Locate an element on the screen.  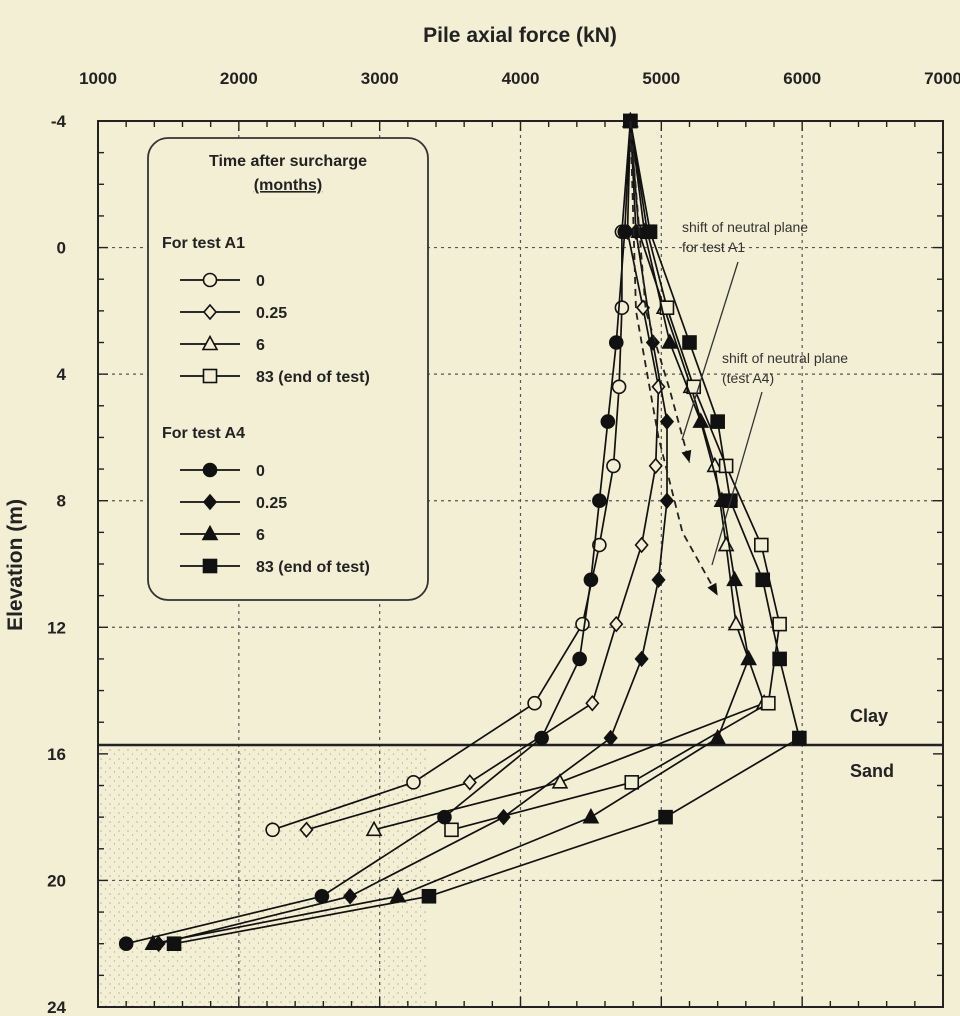
neutral-plane-shift-lines is located at coordinates (674, 358).